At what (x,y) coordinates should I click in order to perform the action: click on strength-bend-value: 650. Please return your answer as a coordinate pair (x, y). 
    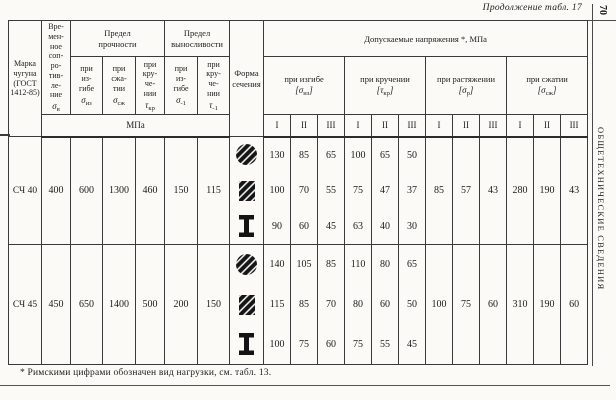
    Looking at the image, I should click on (86, 304).